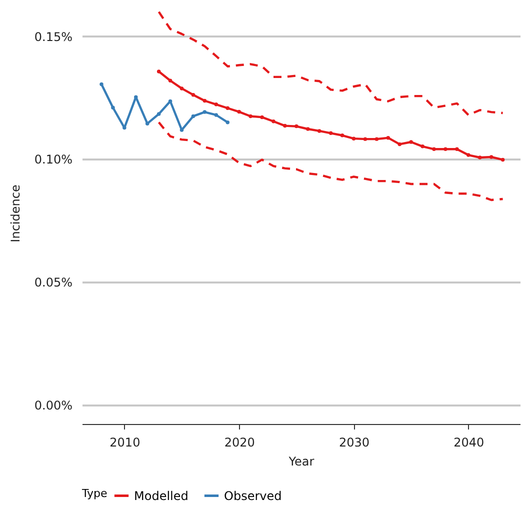 This screenshot has height=513, width=526. What do you see at coordinates (239, 443) in the screenshot?
I see `x-tick-label: 2020` at bounding box center [239, 443].